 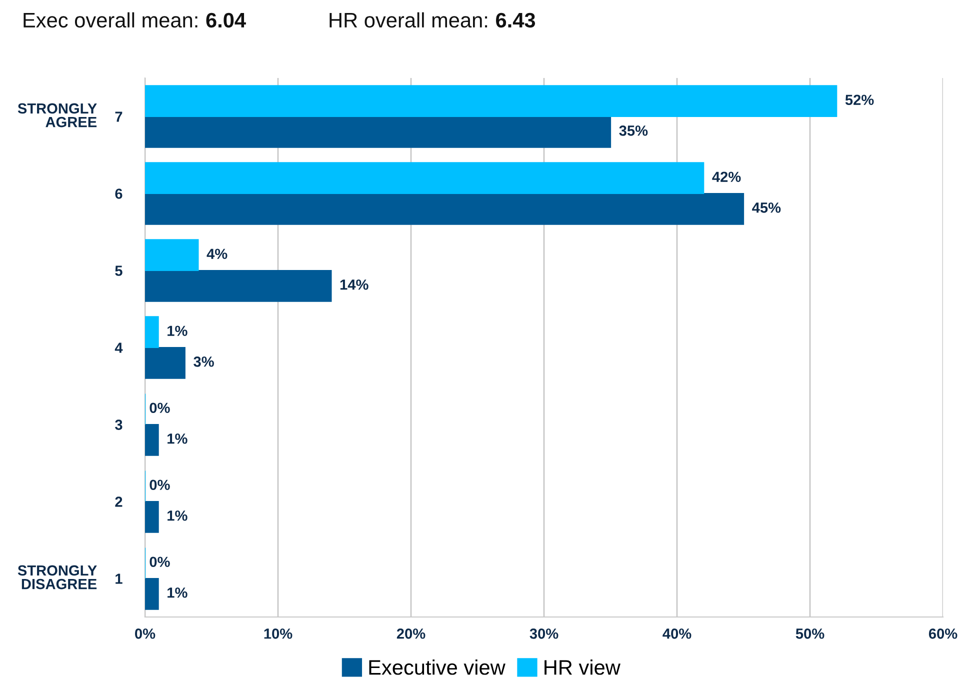 What do you see at coordinates (118, 193) in the screenshot?
I see `y-tick-label: 6` at bounding box center [118, 193].